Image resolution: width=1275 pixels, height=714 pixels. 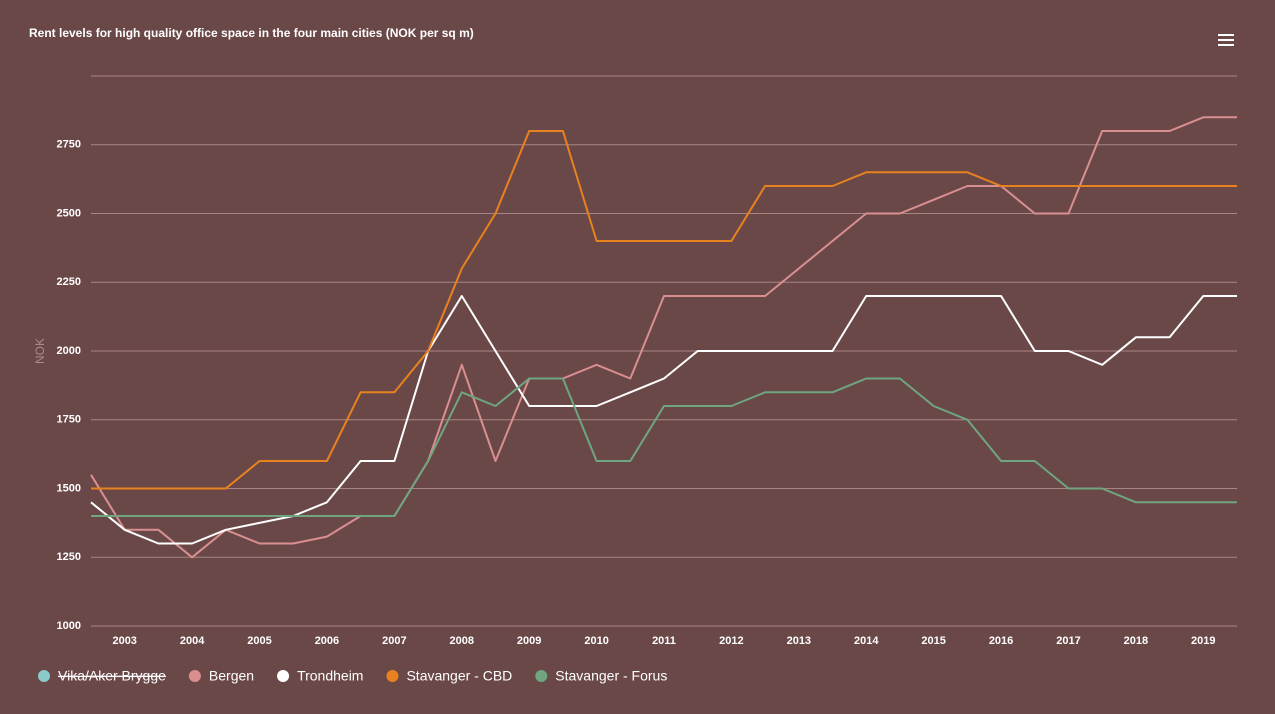 What do you see at coordinates (69, 488) in the screenshot?
I see `y-tick-label: 1500` at bounding box center [69, 488].